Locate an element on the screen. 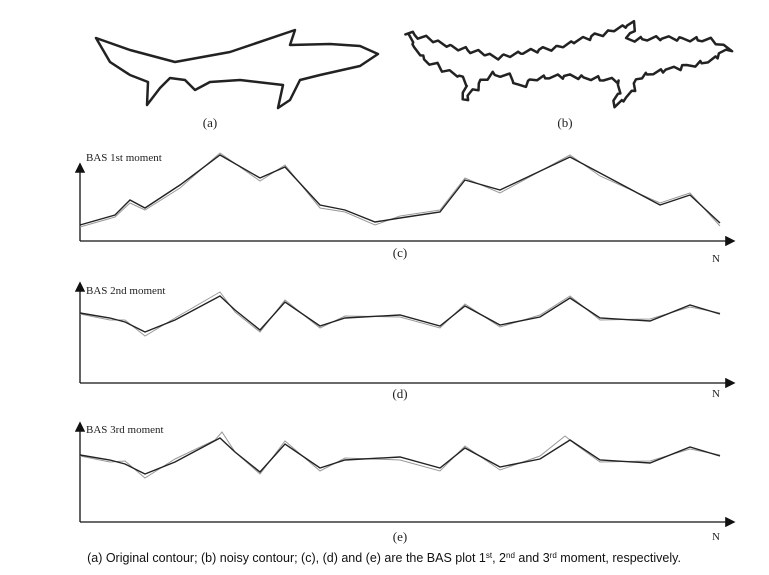  original-contour is located at coordinates (237, 69).